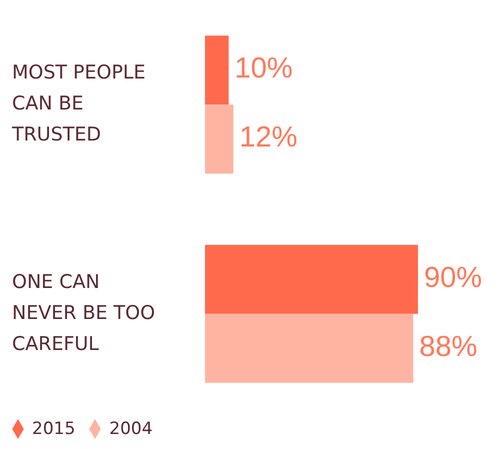  I want to click on y-tick-label: MOST PEOPLE CAN BE TRUSTED, so click(78, 104).